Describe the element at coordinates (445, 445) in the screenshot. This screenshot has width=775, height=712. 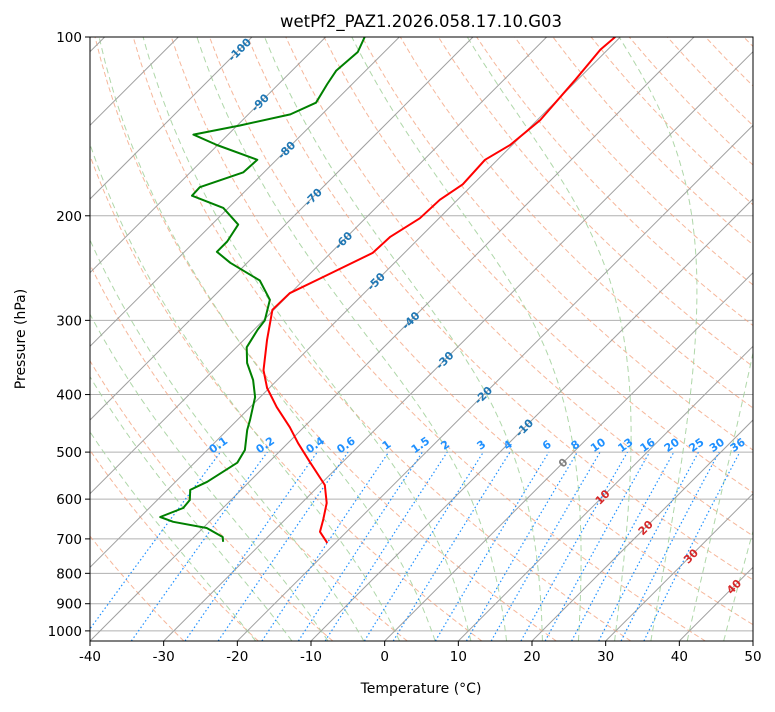
I see `mixing-ratio-label: 2` at that location.